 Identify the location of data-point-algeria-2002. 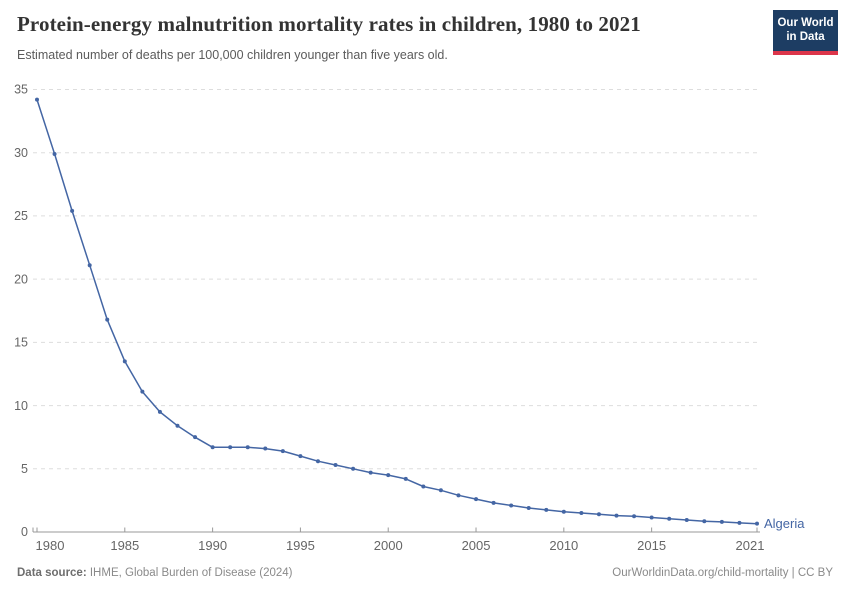
(423, 486).